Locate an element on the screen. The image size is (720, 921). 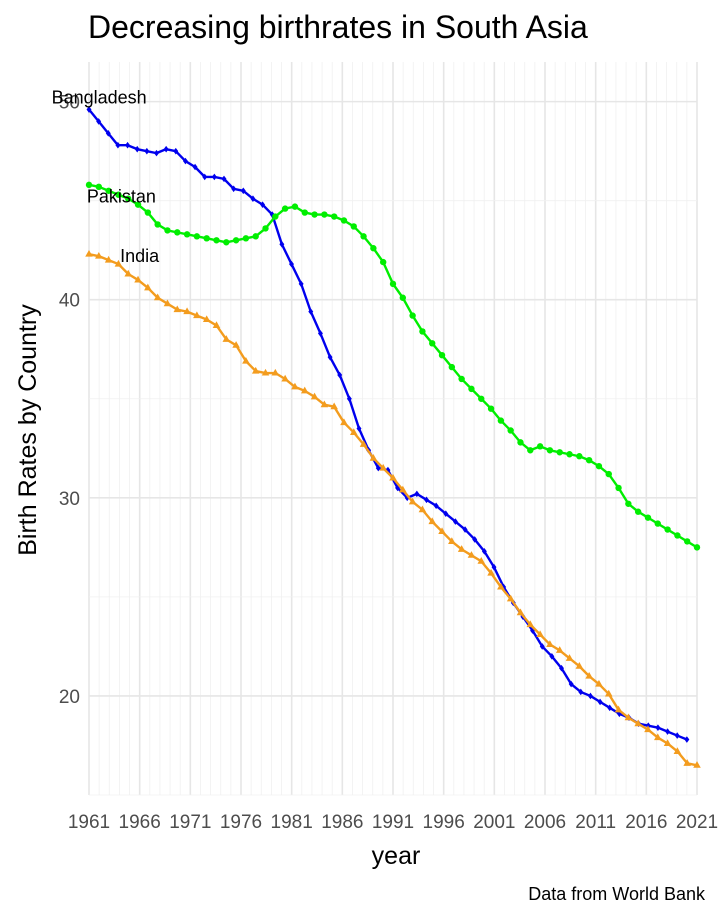
x-tick-label: 1966 is located at coordinates (140, 822).